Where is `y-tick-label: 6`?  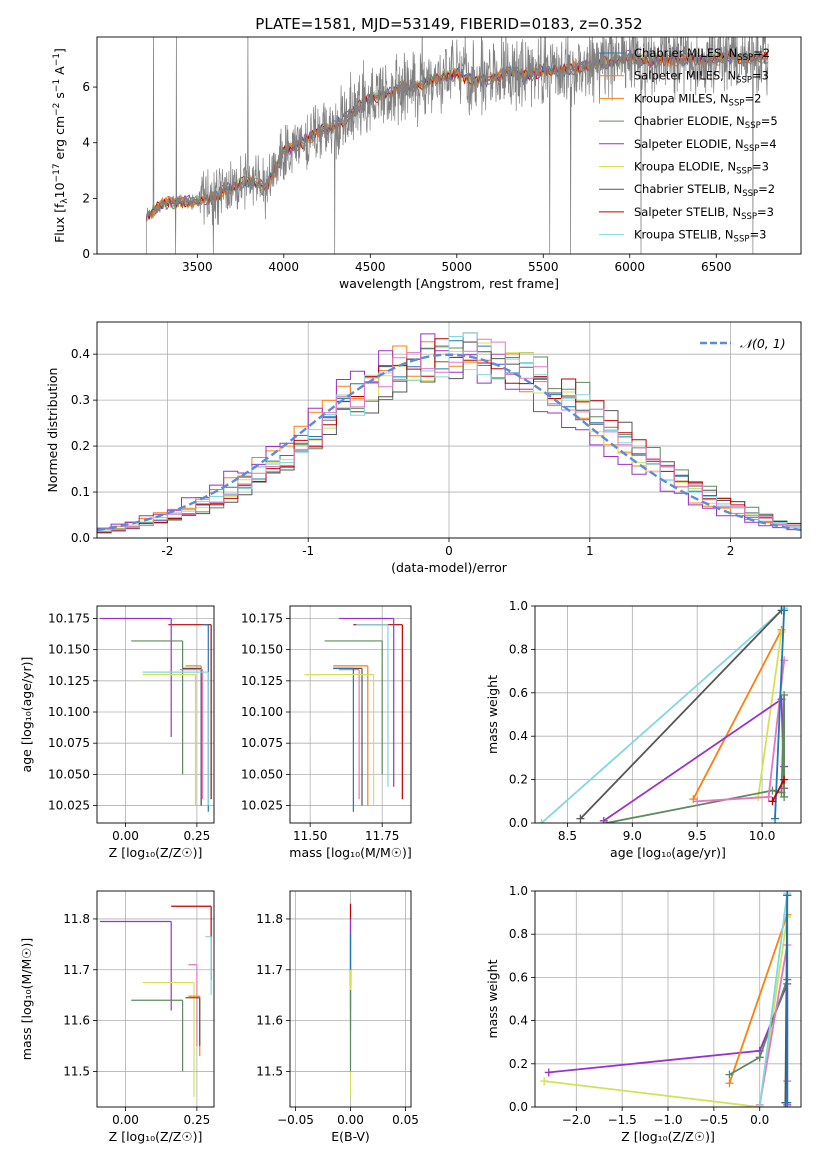
y-tick-label: 6 is located at coordinates (86, 87).